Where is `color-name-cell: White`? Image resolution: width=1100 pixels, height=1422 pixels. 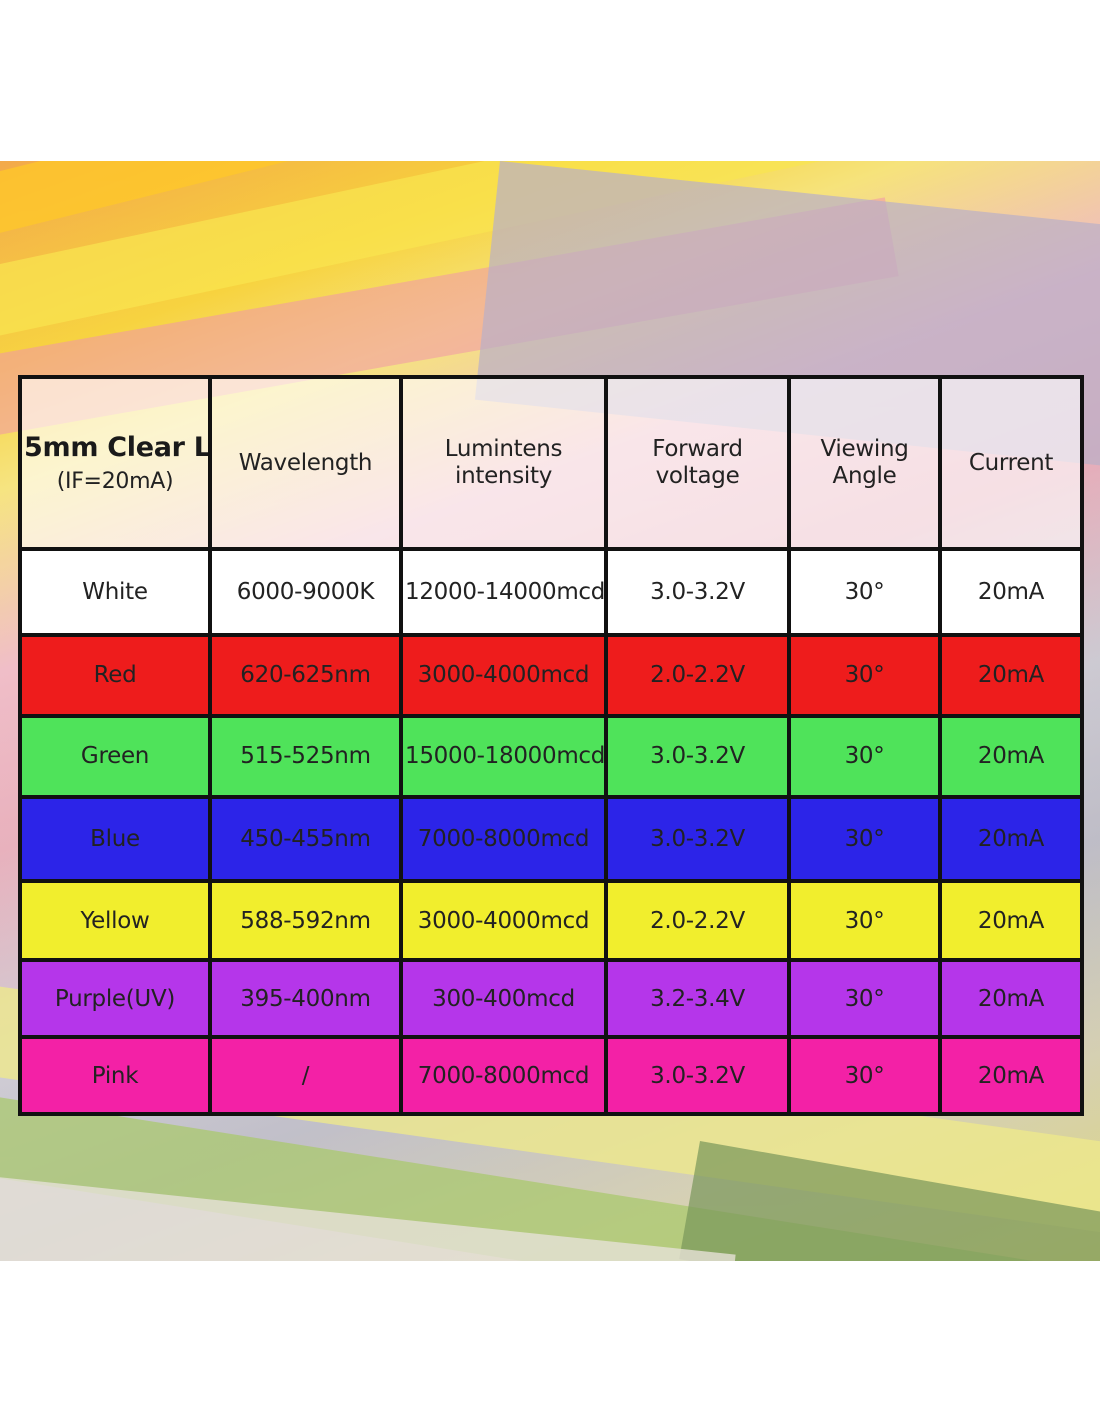 color-name-cell: White is located at coordinates (115, 592).